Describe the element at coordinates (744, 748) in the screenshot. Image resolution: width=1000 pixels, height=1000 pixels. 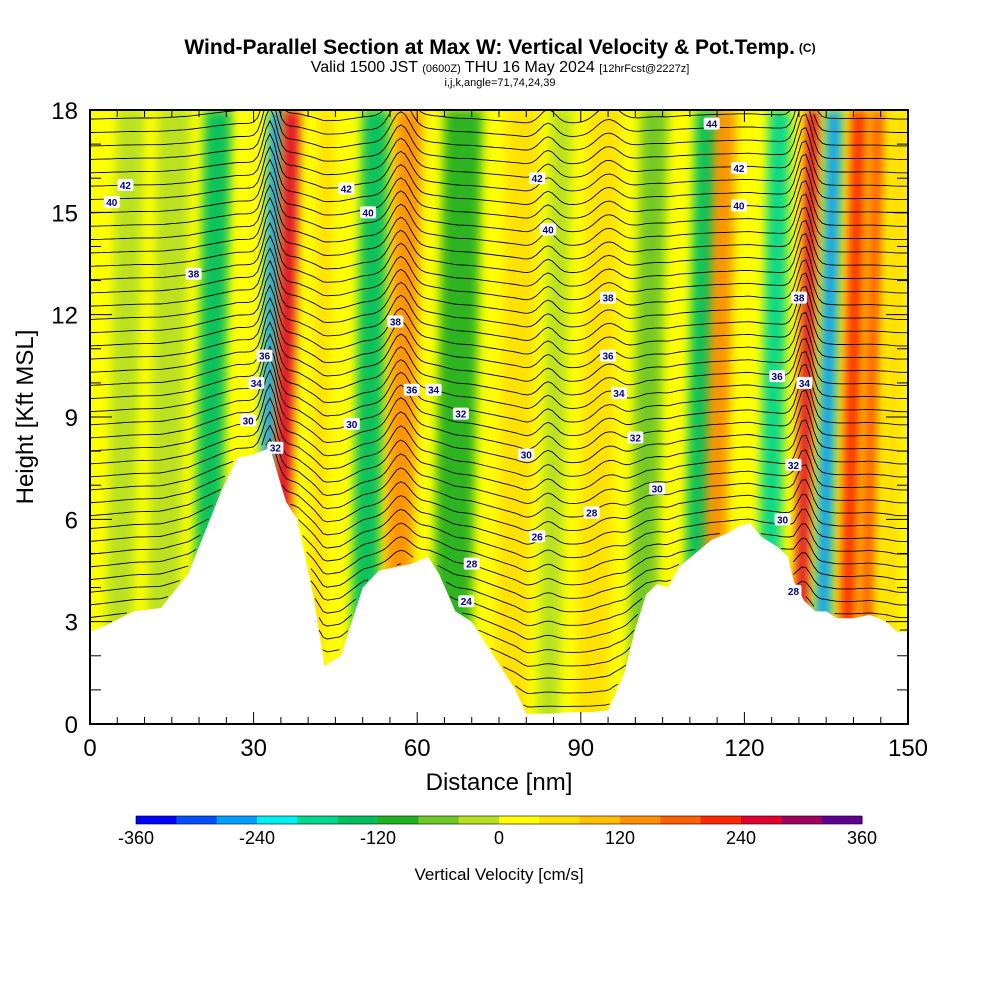
I see `x-tick-label: 120` at that location.